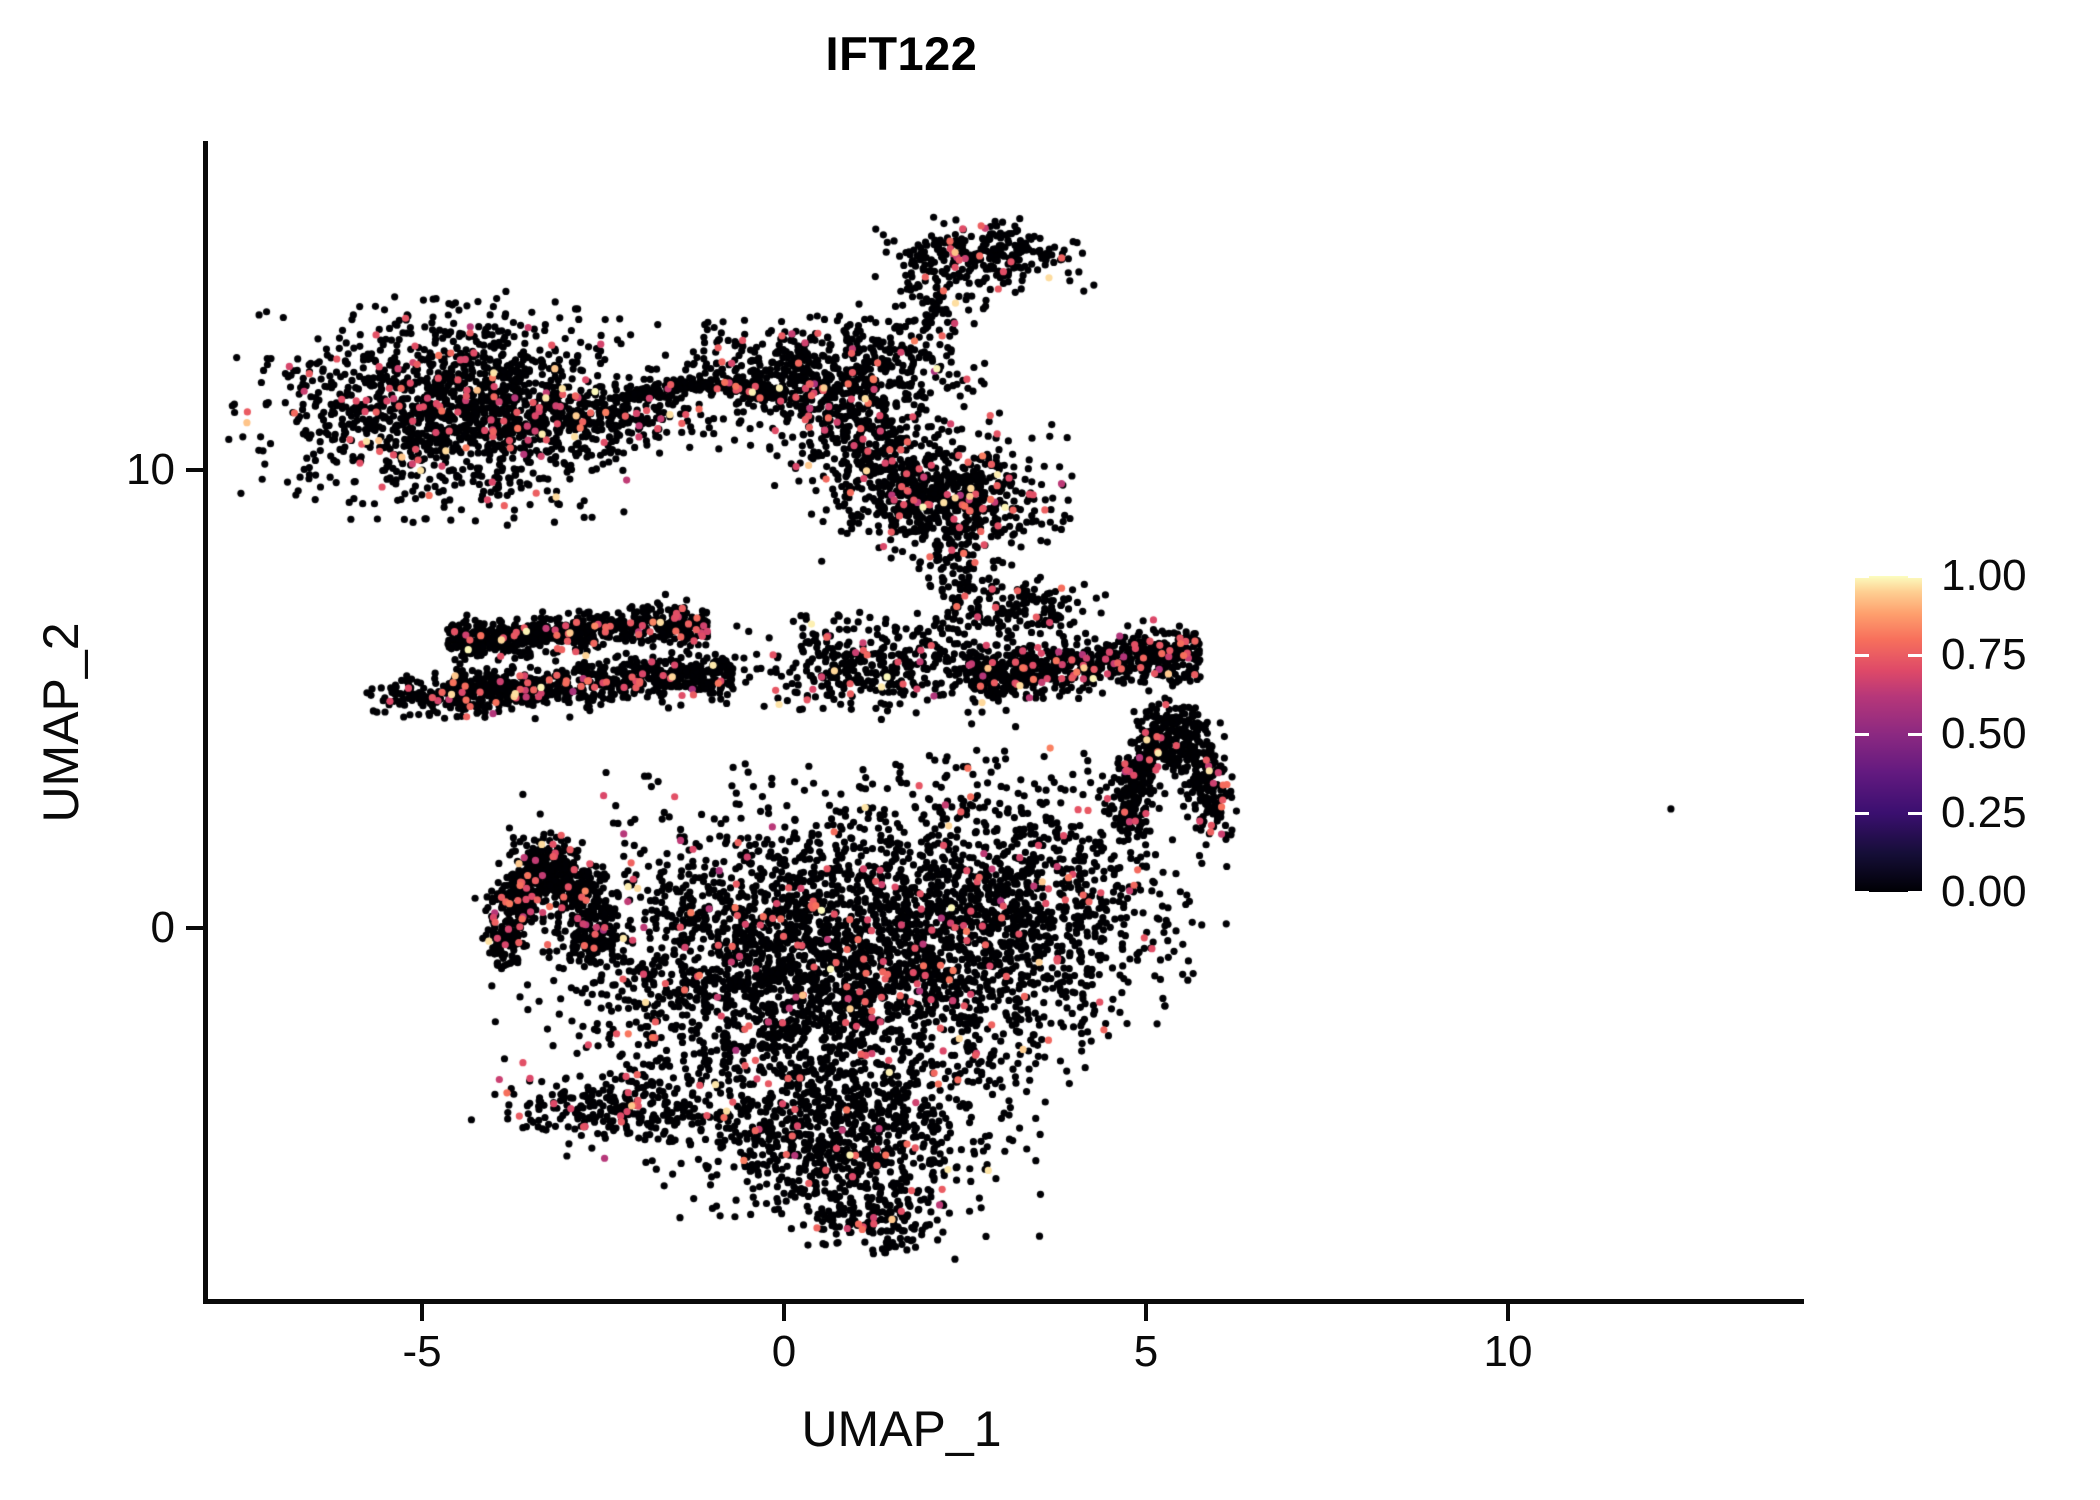  I want to click on x-axis-line, so click(1003, 1301).